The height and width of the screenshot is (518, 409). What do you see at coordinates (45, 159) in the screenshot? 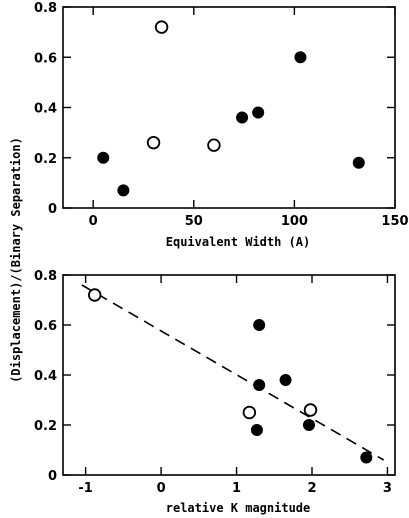
I see `top-y-tick-label: 0.2` at bounding box center [45, 159].